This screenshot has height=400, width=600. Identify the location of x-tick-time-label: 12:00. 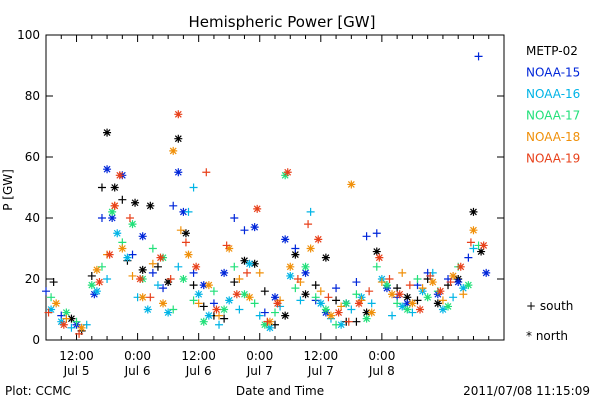
(76, 356).